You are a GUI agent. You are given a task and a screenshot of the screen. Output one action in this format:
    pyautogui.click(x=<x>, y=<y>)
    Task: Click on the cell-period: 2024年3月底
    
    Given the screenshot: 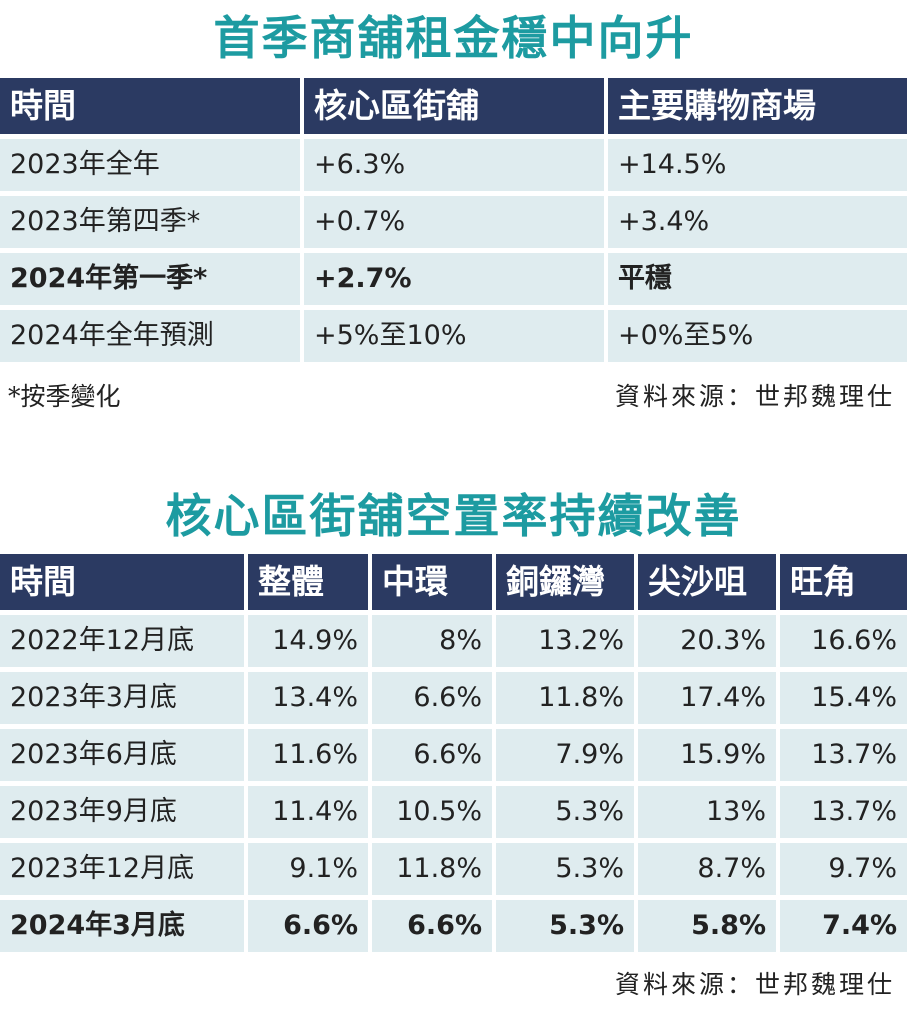 What is the action you would take?
    pyautogui.click(x=124, y=928)
    